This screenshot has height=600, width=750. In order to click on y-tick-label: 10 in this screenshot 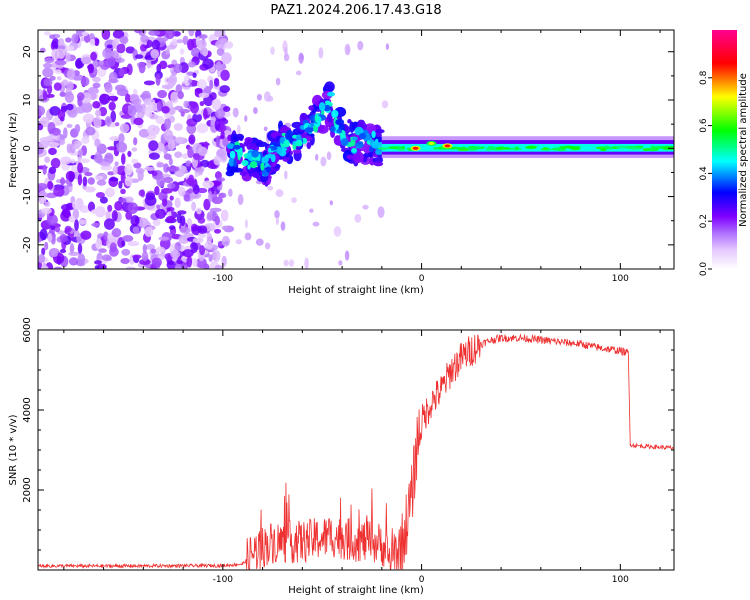, I will do `click(27, 100)`.